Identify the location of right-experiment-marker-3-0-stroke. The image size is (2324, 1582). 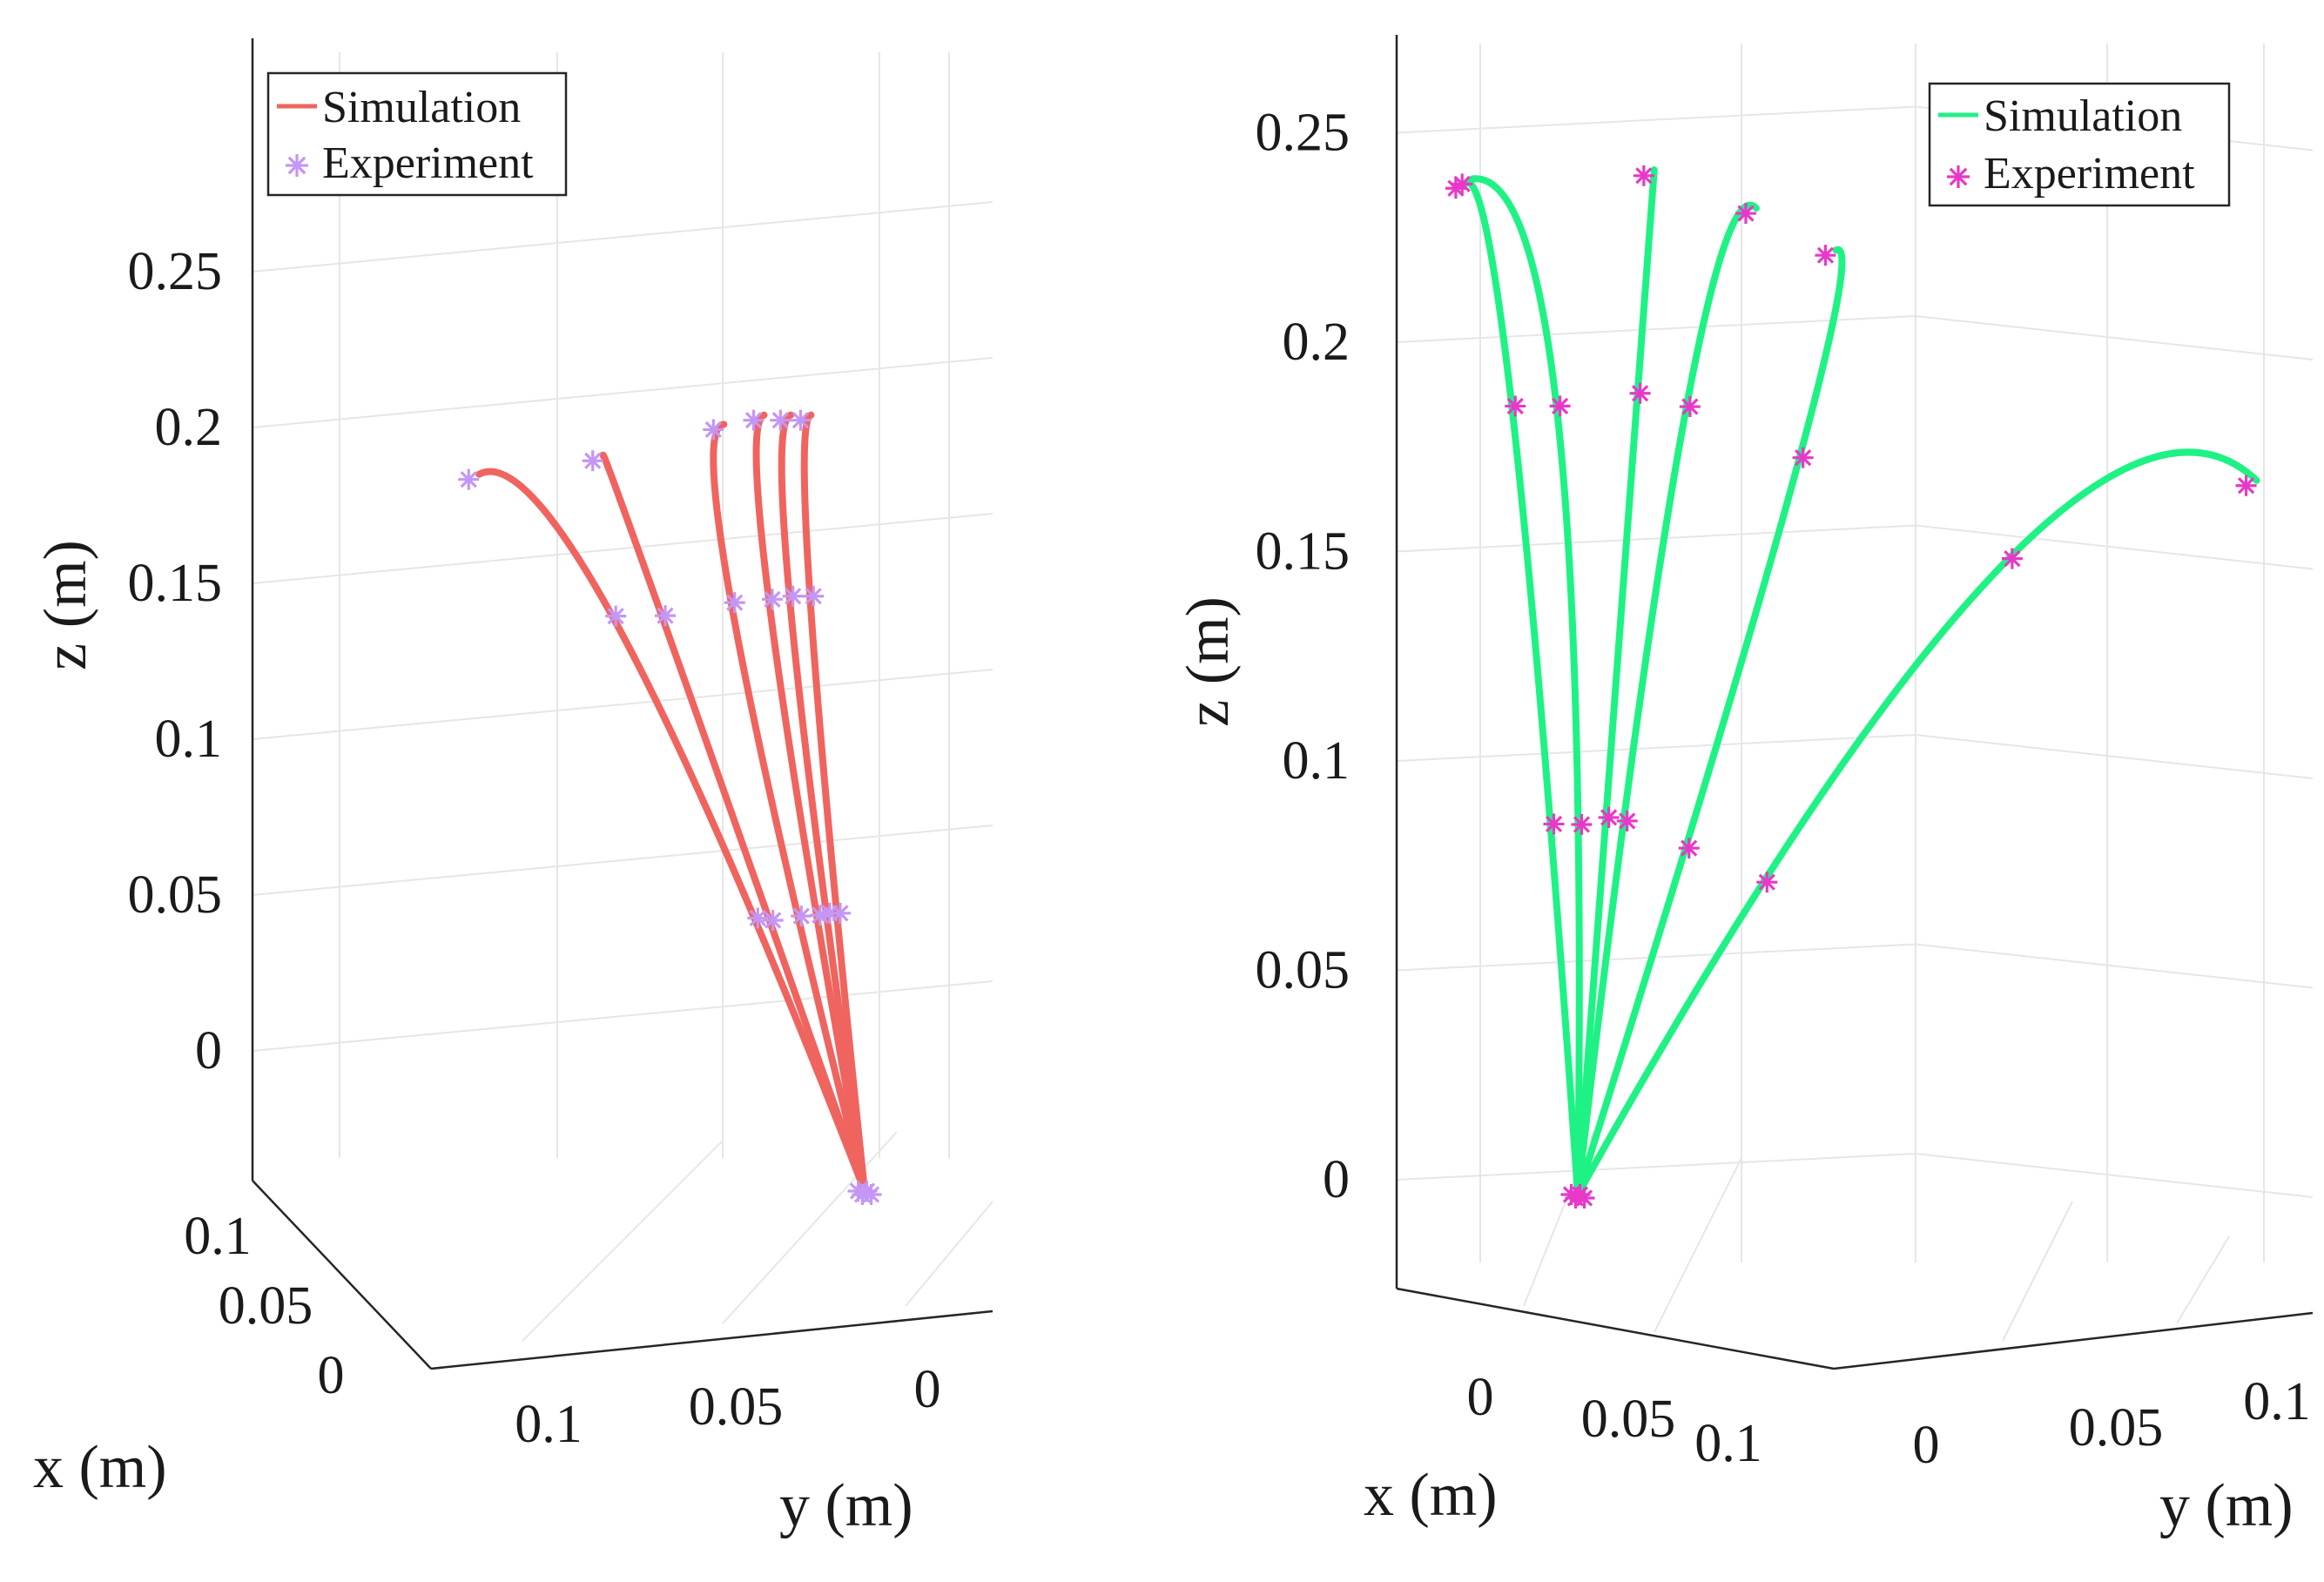
(1627, 821).